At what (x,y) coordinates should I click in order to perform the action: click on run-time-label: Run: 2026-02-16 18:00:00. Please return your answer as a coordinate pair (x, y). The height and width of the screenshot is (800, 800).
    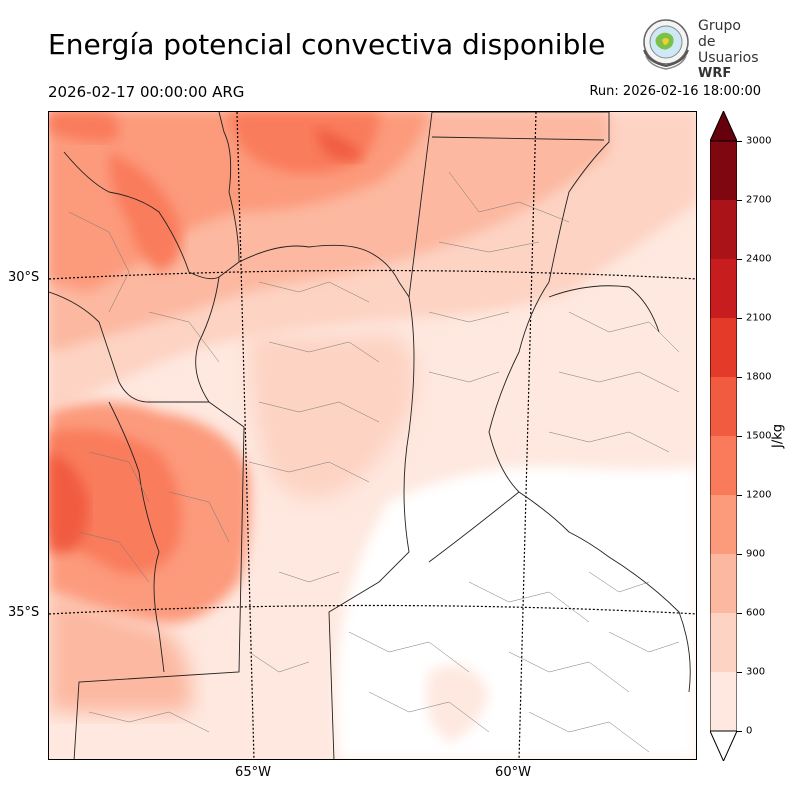
    Looking at the image, I should click on (675, 91).